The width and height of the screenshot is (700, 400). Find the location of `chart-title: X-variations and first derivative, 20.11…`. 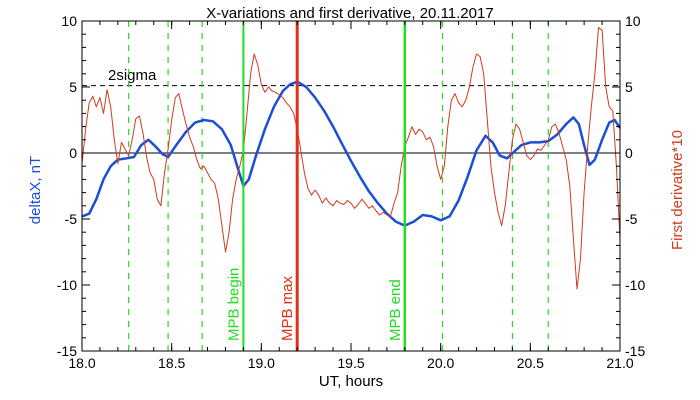

chart-title: X-variations and first derivative, 20.11… is located at coordinates (349, 13).